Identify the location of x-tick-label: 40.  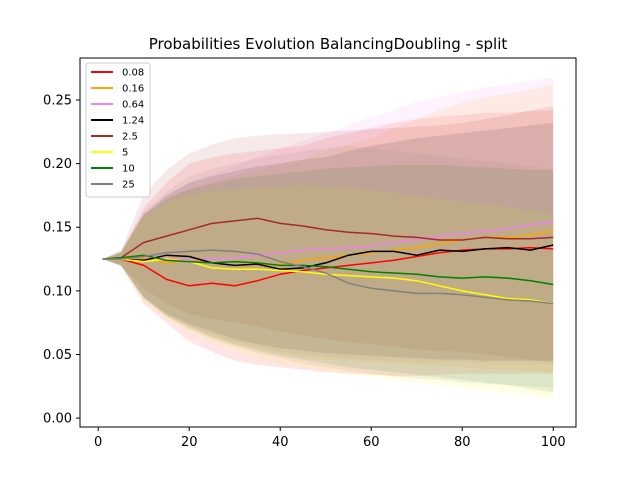
(280, 442).